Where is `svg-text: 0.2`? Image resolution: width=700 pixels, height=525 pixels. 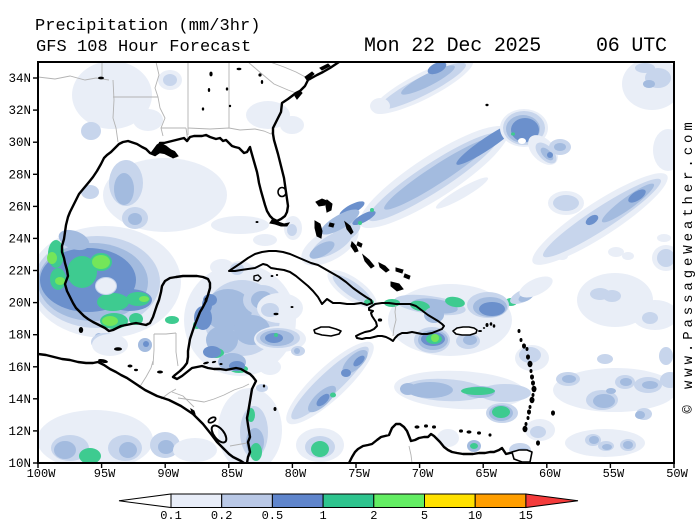
svg-text: 0.2 is located at coordinates (222, 516).